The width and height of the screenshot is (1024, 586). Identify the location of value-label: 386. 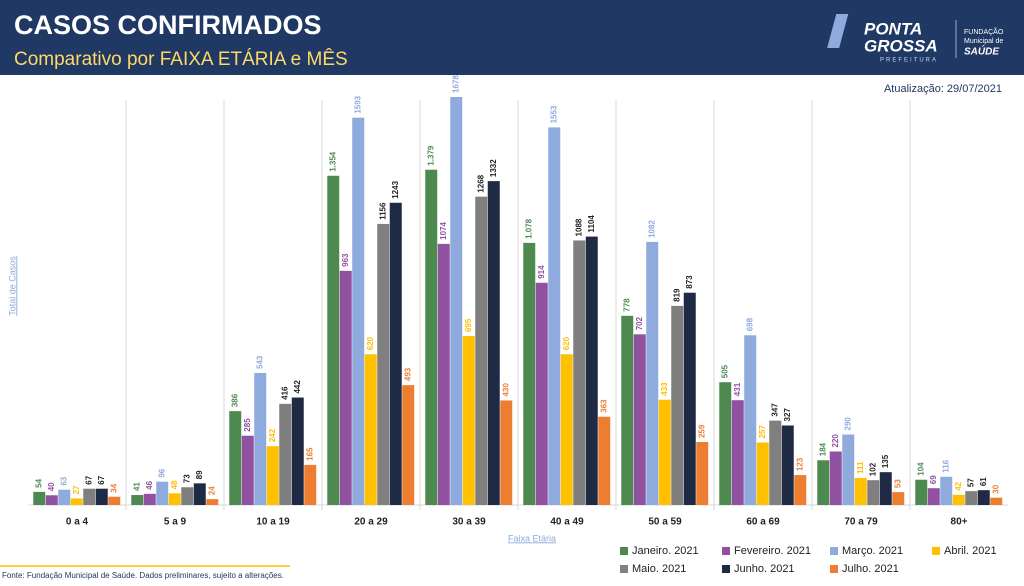
(234, 400).